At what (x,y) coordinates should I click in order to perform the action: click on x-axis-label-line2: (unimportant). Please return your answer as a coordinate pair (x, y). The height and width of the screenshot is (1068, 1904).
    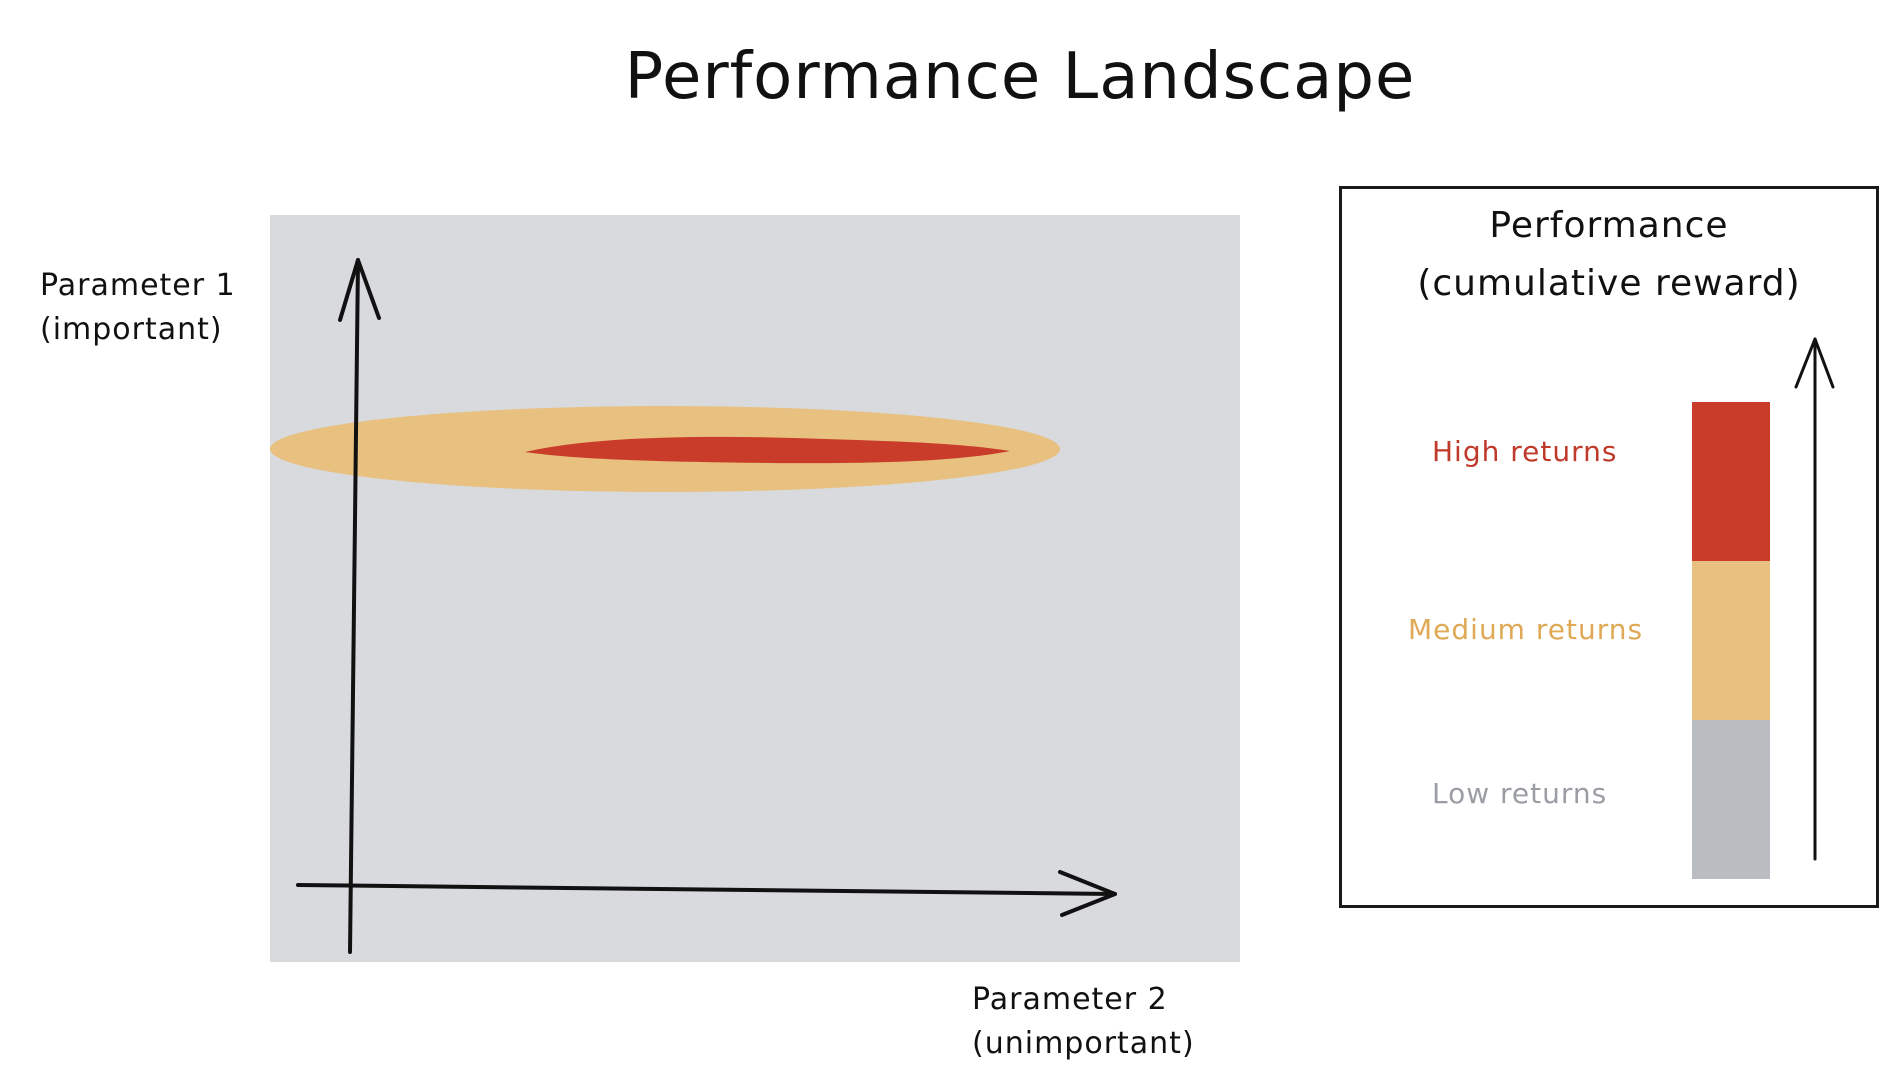
    Looking at the image, I should click on (1083, 1043).